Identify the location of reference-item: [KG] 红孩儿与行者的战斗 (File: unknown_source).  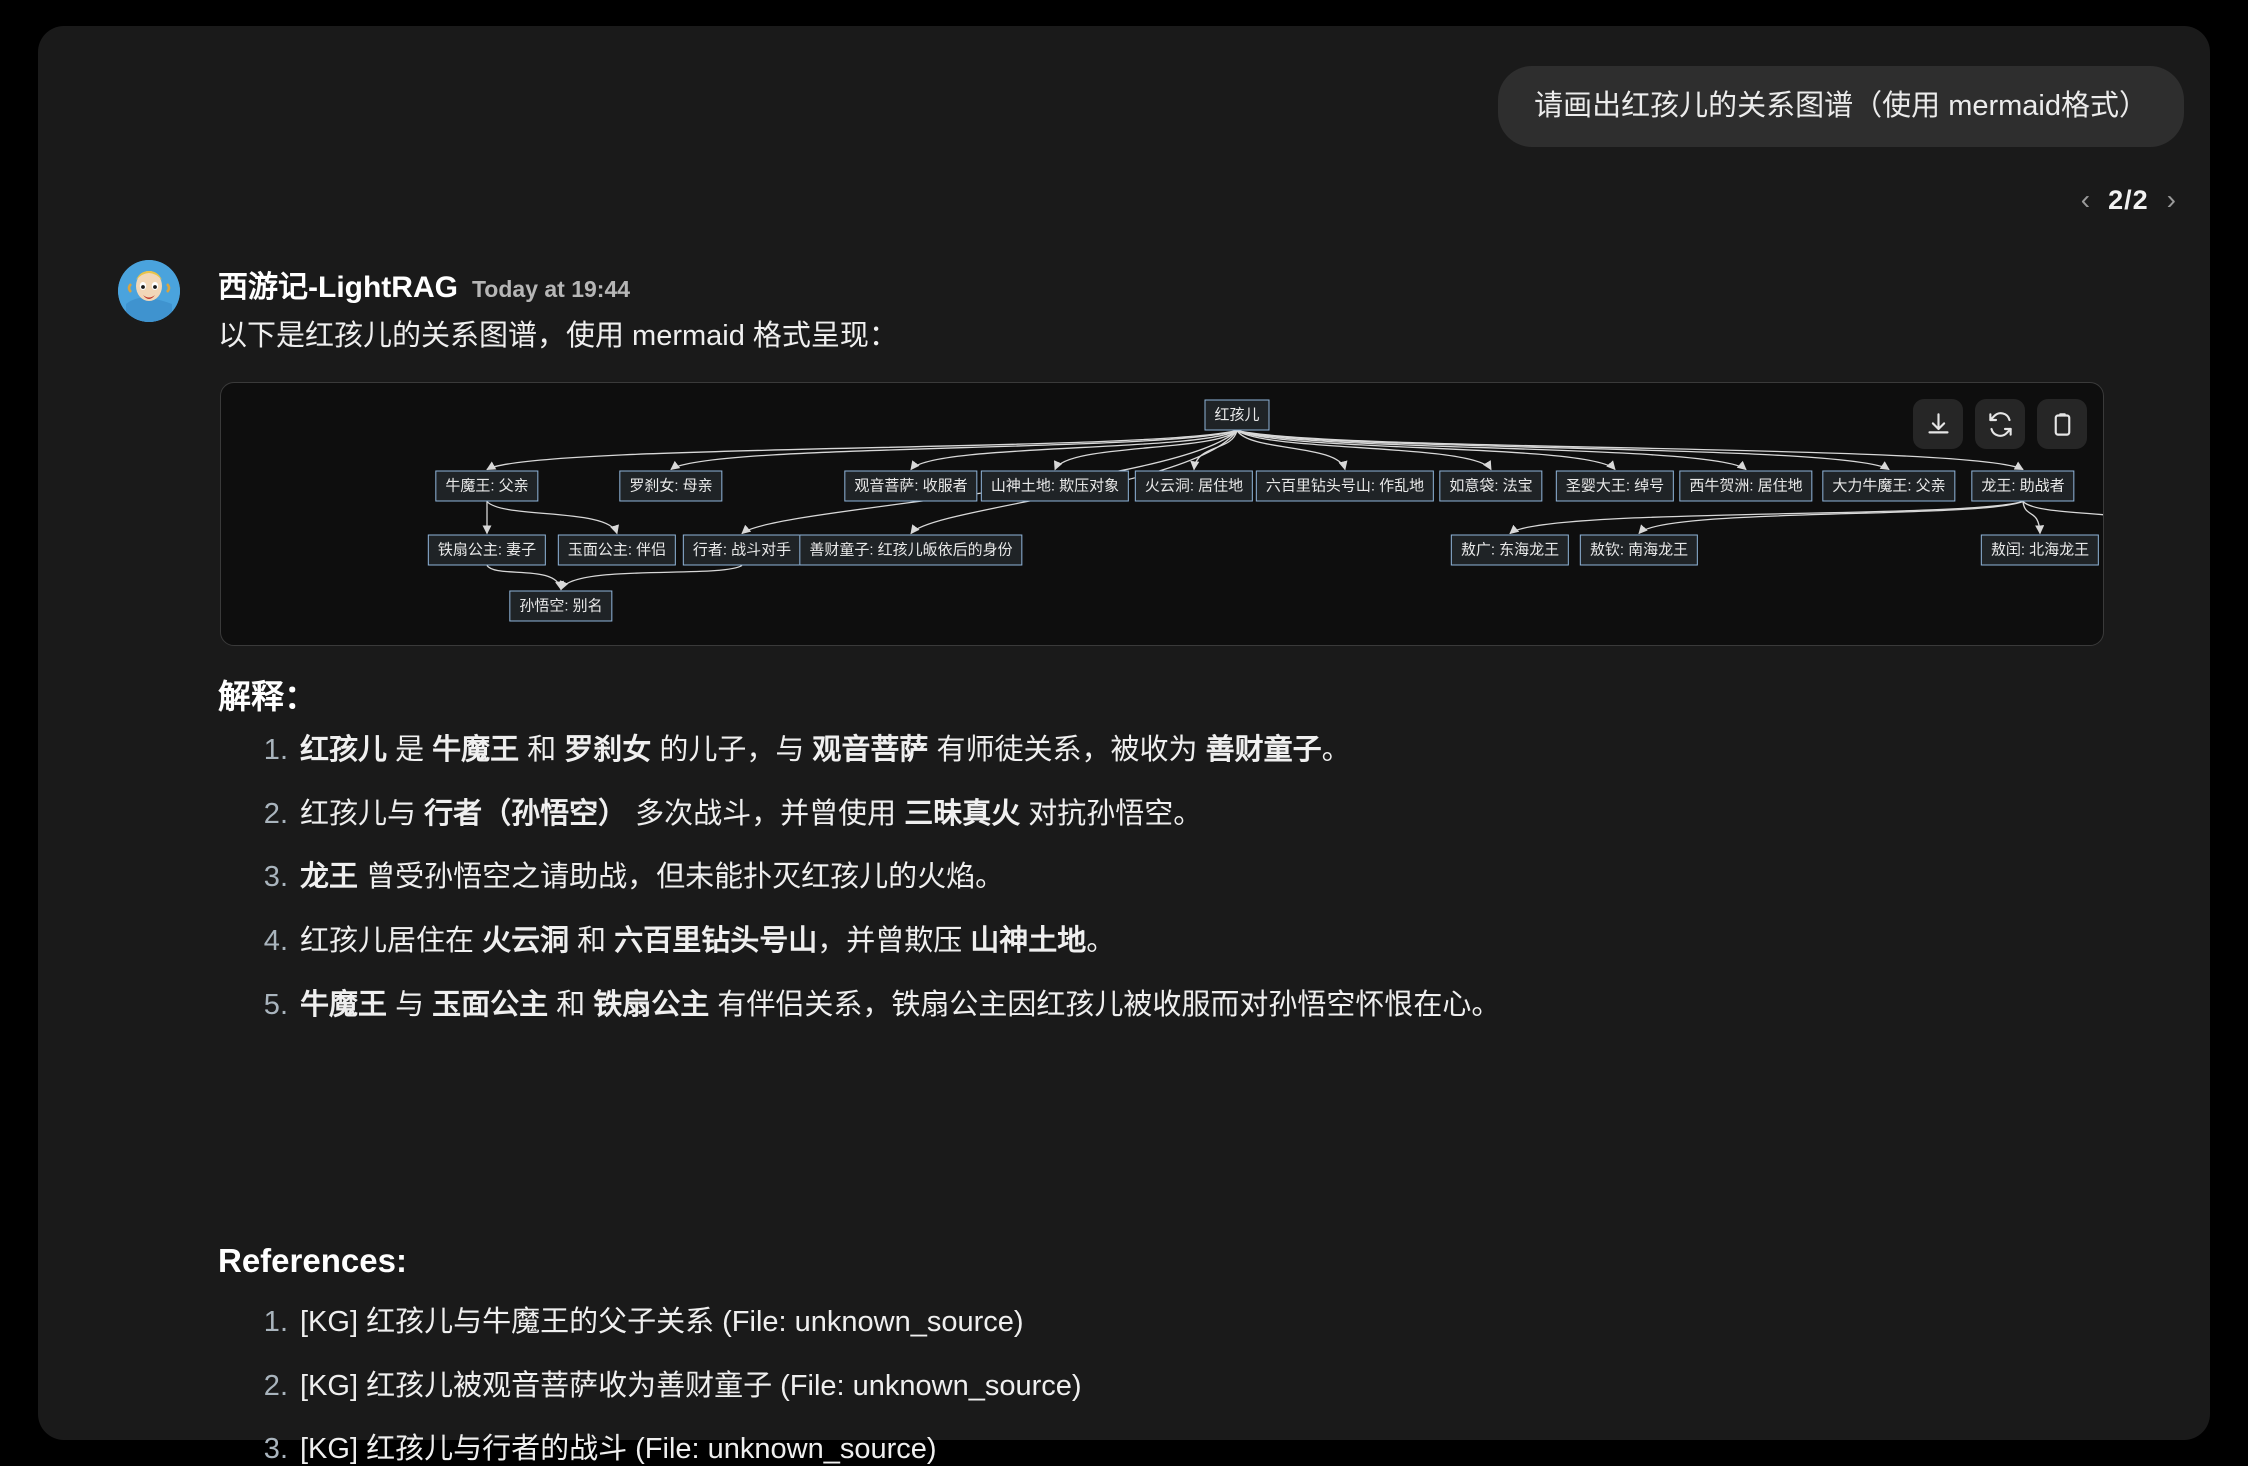
(588, 1448).